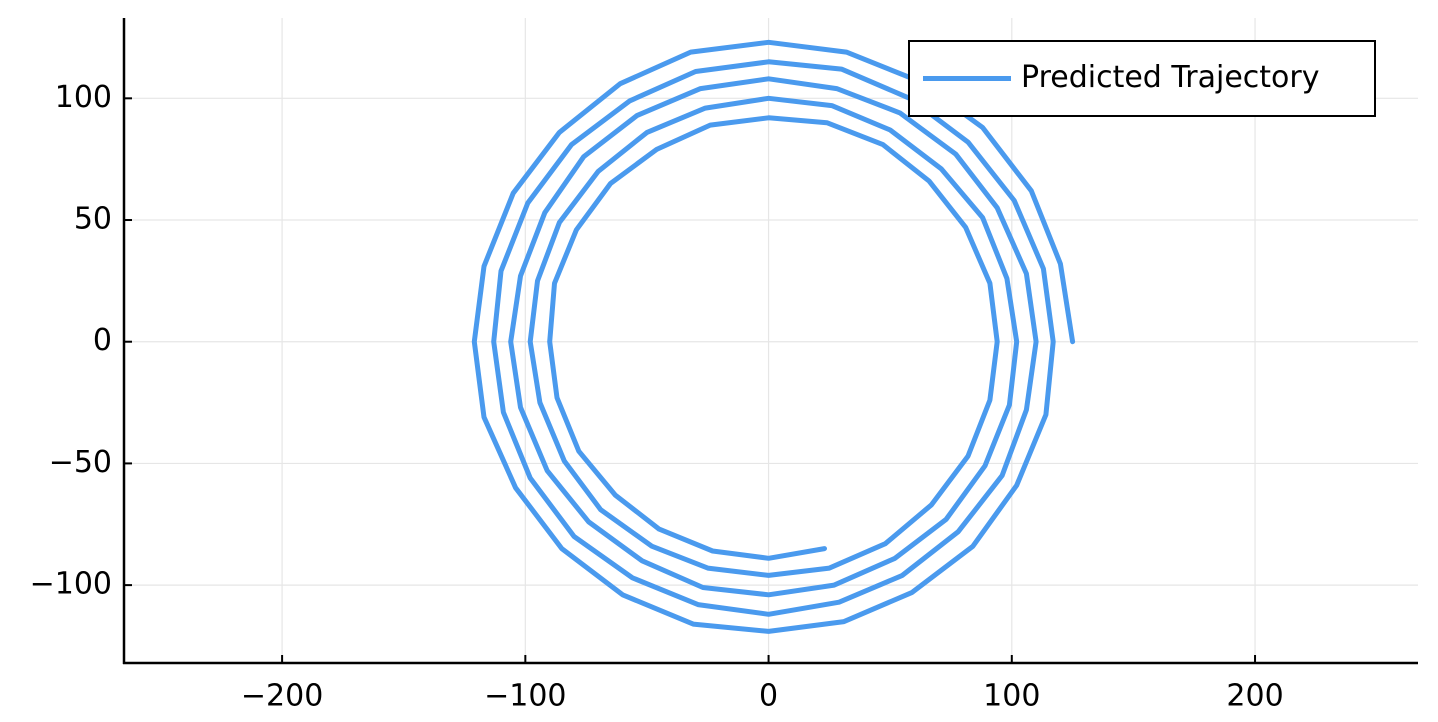 Image resolution: width=1438 pixels, height=722 pixels. I want to click on y-tick-label: 50, so click(93, 219).